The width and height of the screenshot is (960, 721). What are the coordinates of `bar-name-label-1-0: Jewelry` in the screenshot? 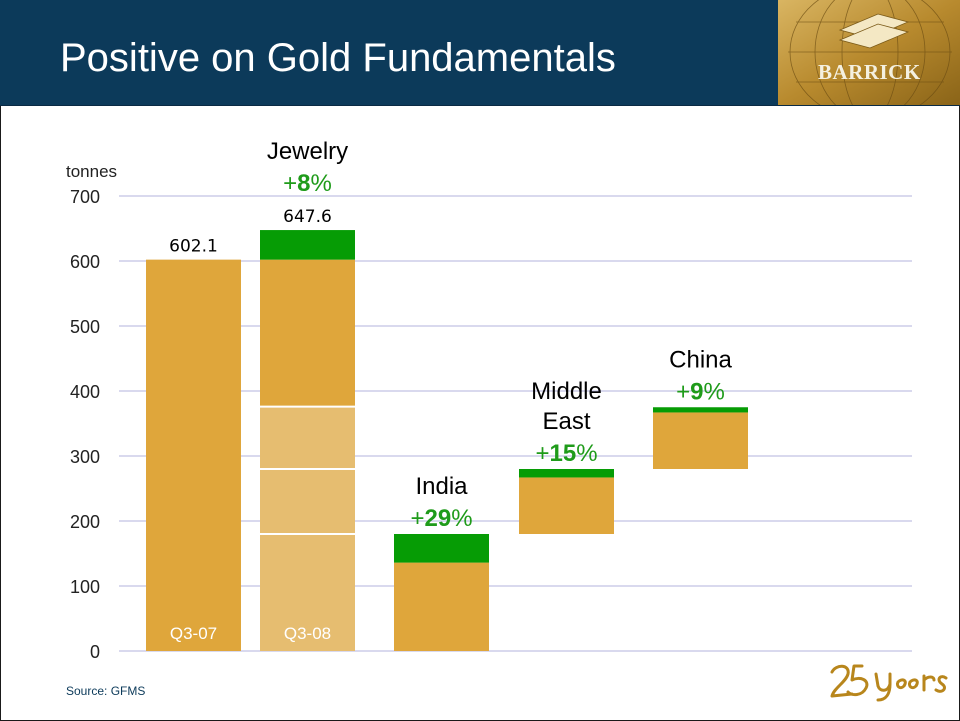 It's located at (307, 151).